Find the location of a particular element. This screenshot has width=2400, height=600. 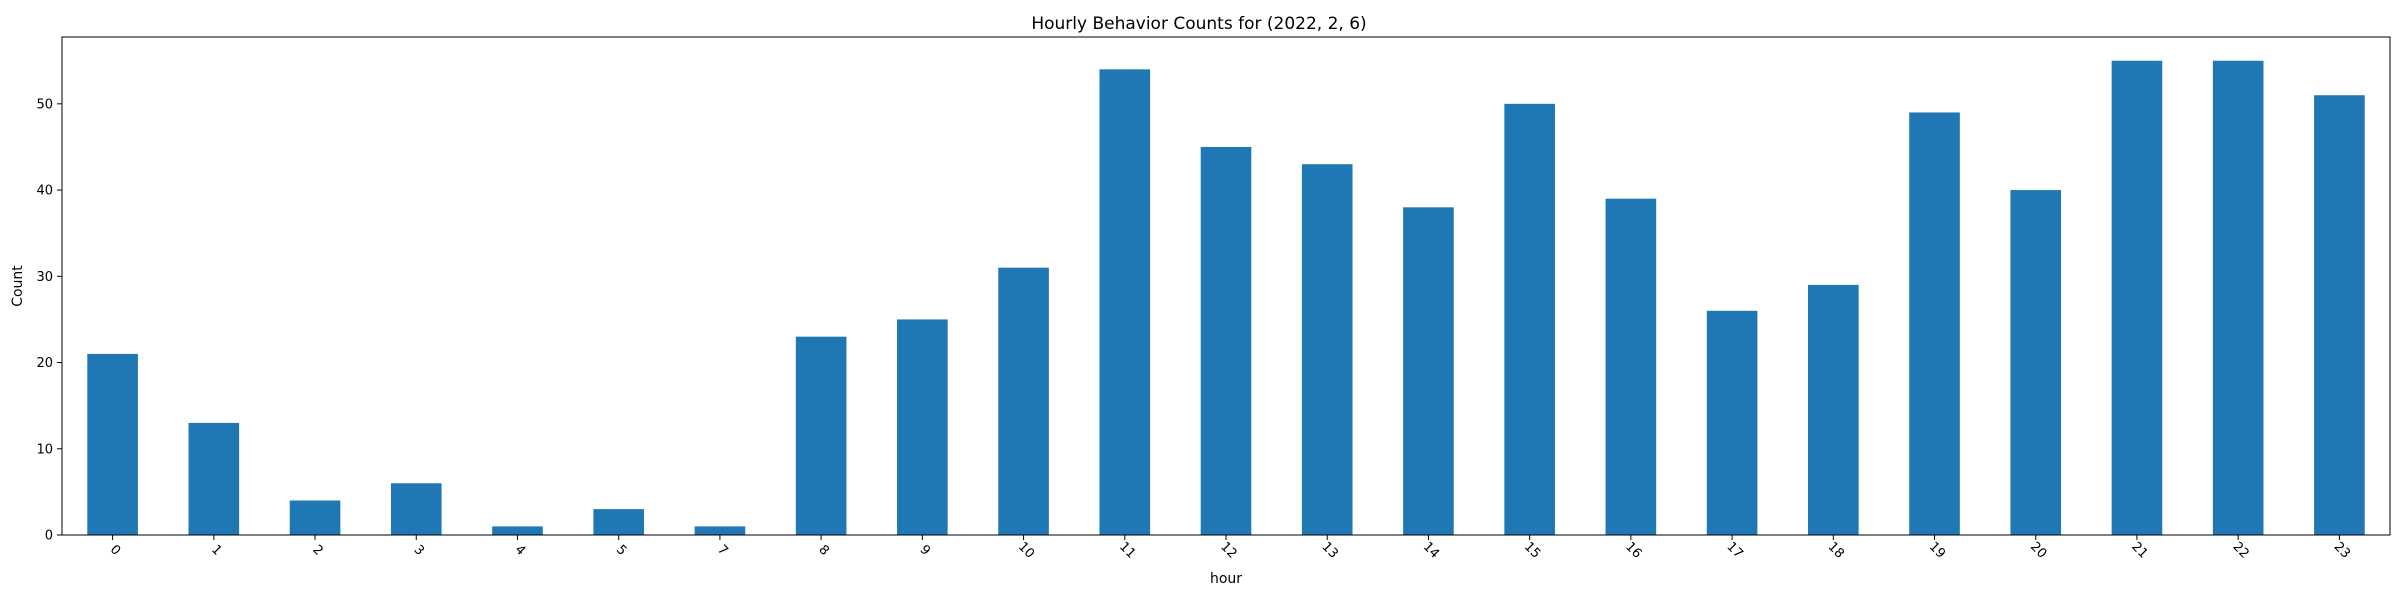

y-tick-label: 30 is located at coordinates (44, 277).